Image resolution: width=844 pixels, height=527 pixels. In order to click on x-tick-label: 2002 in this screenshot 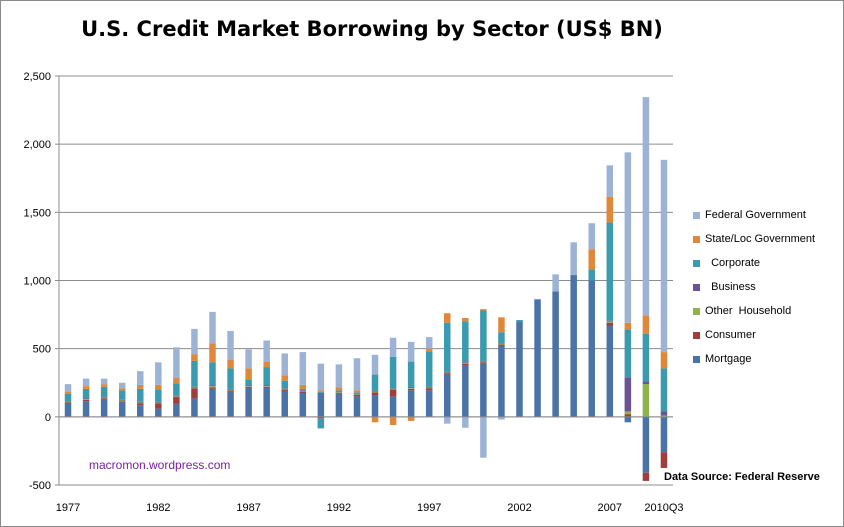, I will do `click(519, 508)`.